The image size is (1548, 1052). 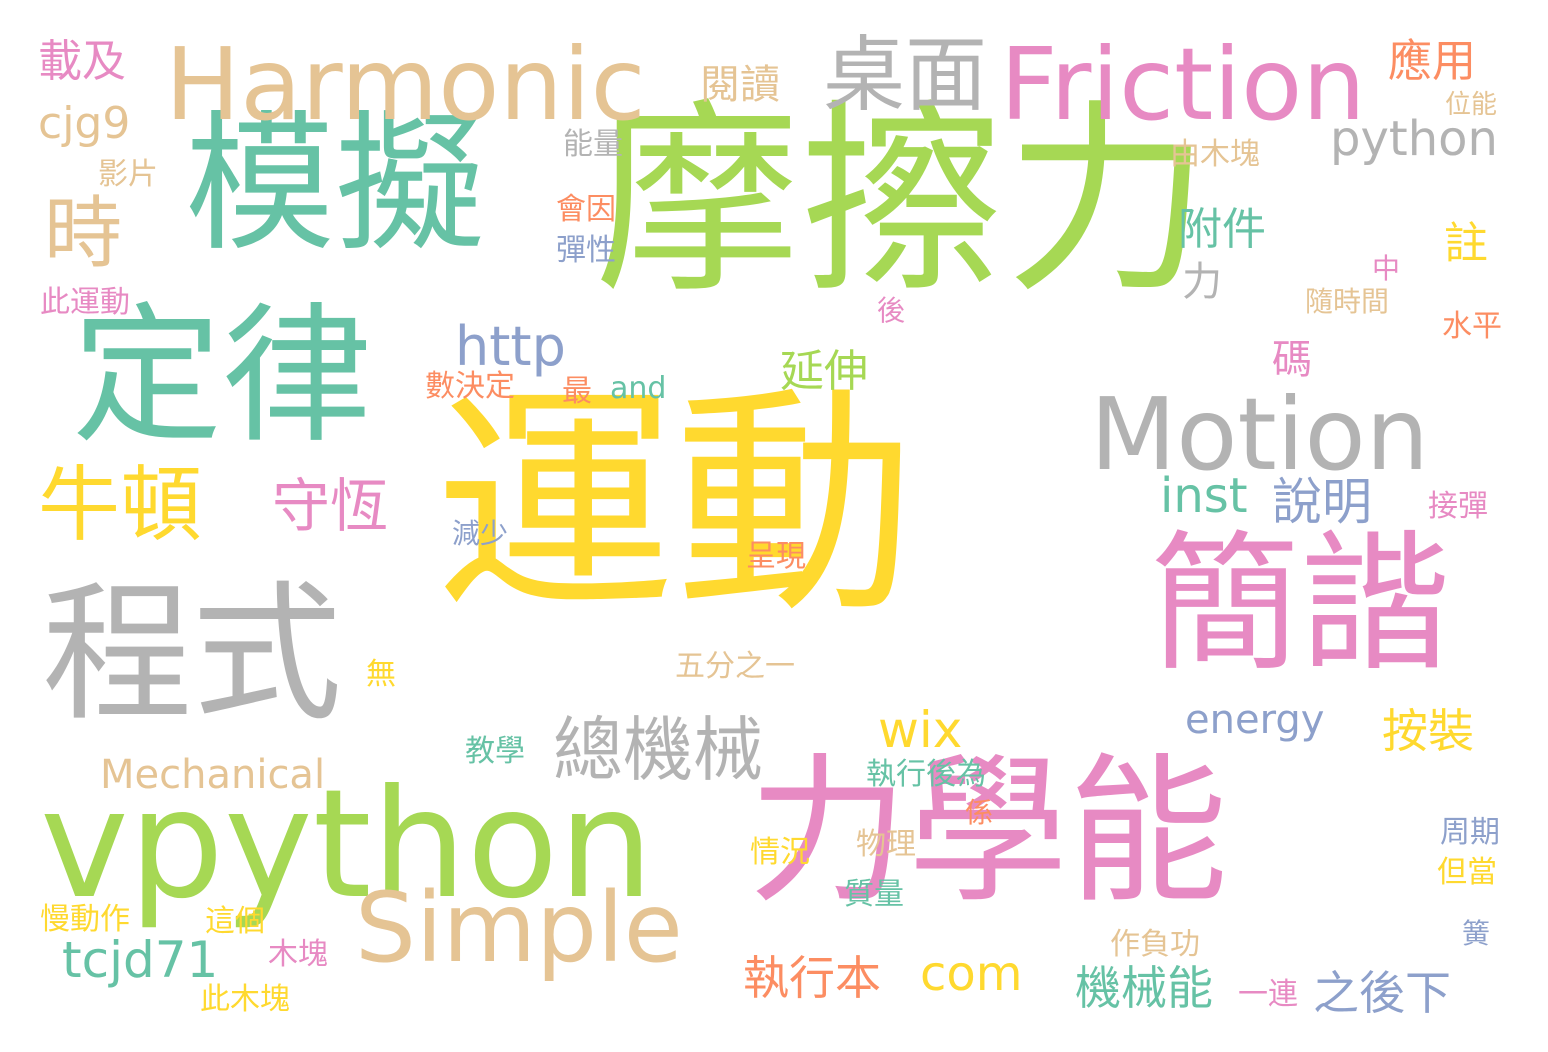 I want to click on word-cjk-14: 守恆, so click(x=330, y=506).